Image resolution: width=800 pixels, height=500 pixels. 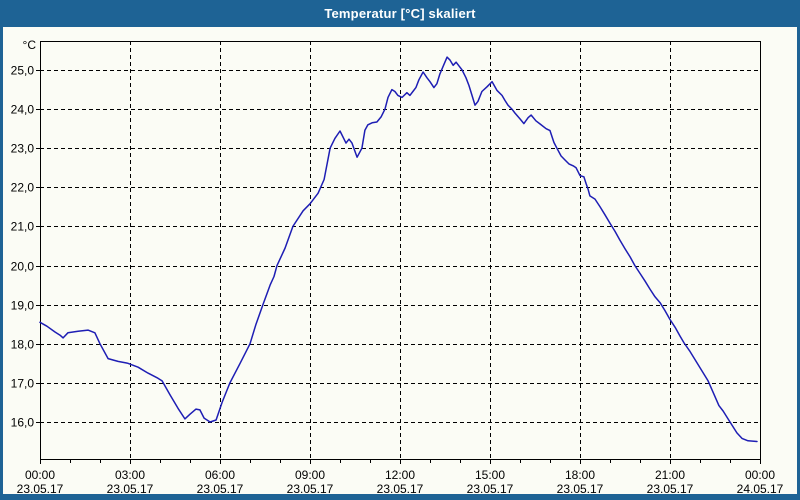 I want to click on svg-text: 25,0, so click(x=23, y=71).